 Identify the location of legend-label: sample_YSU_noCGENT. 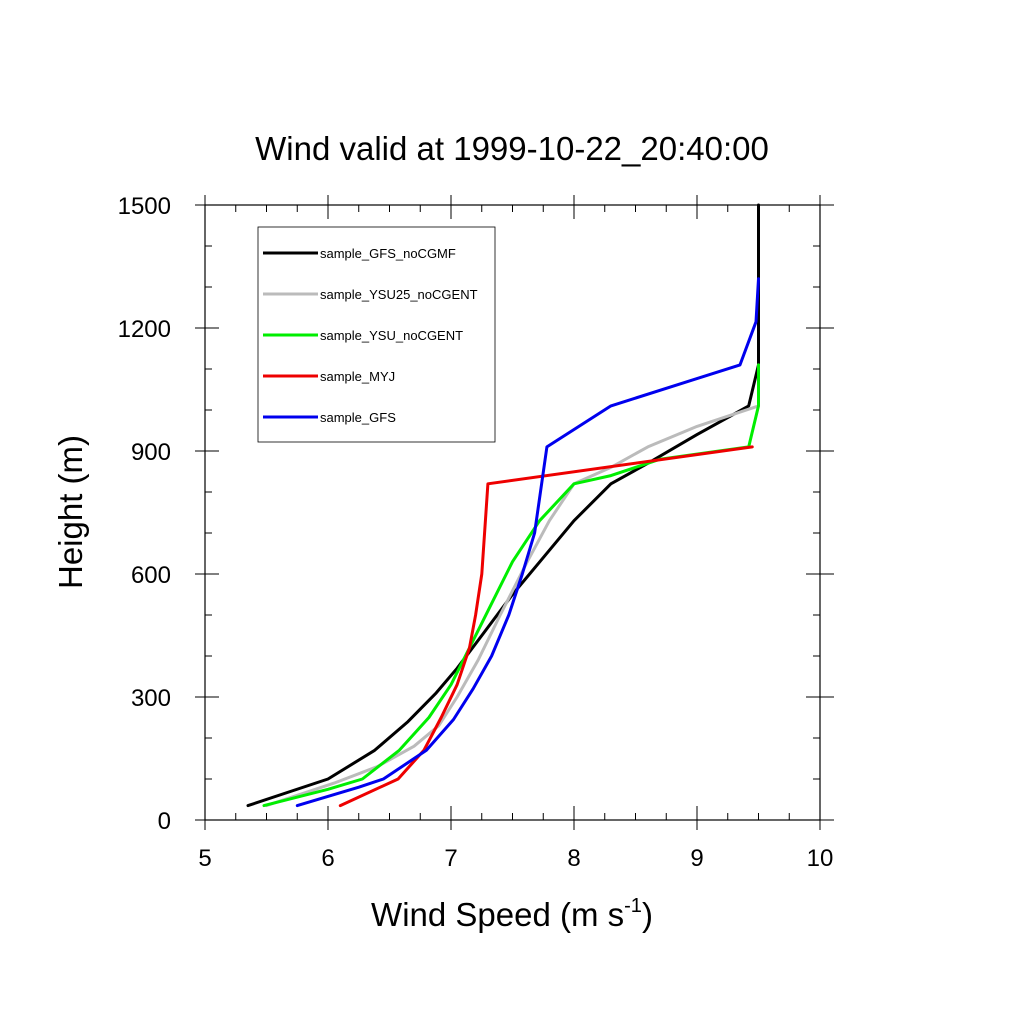
(391, 335).